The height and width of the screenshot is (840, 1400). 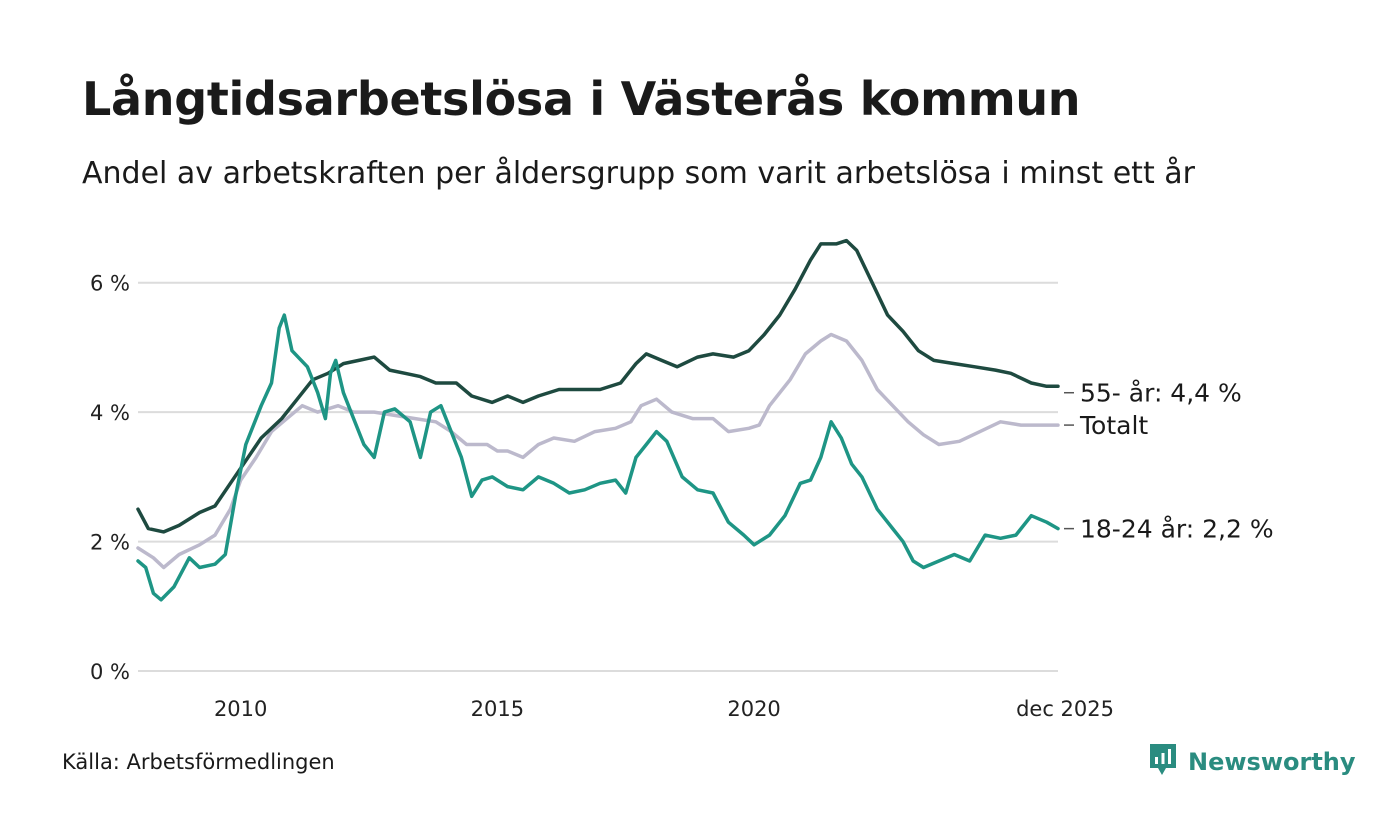 What do you see at coordinates (581, 99) in the screenshot?
I see `chart-title: Långtidsarbetslösa i Västerås kommun` at bounding box center [581, 99].